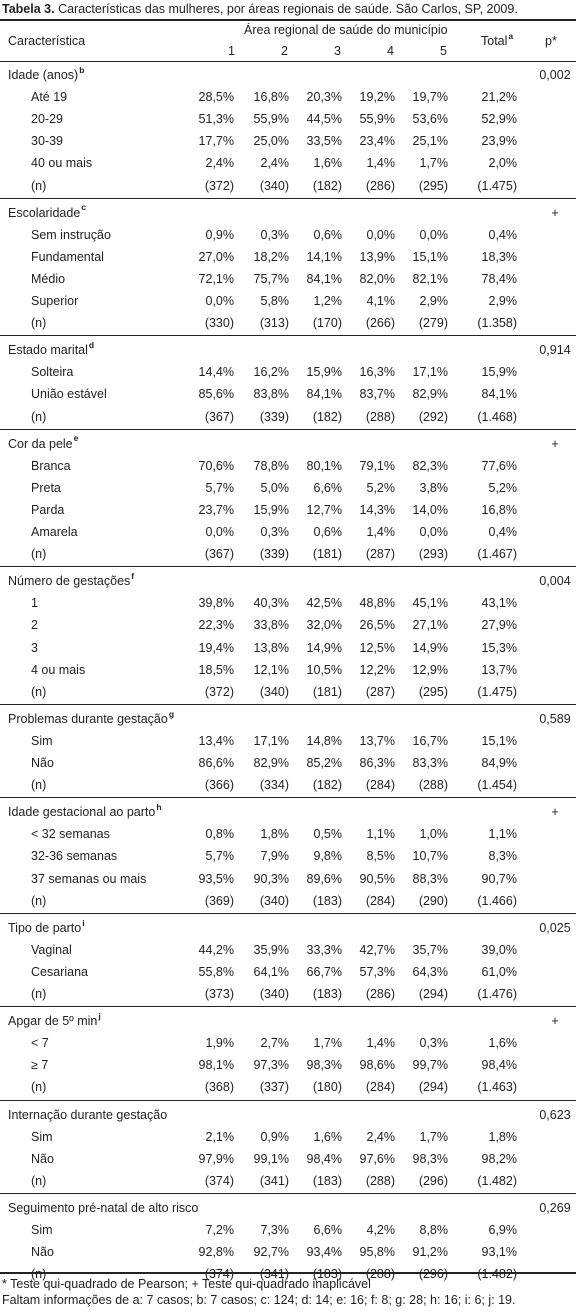  Describe the element at coordinates (430, 509) in the screenshot. I see `cell-area-5: 14,0%` at that location.